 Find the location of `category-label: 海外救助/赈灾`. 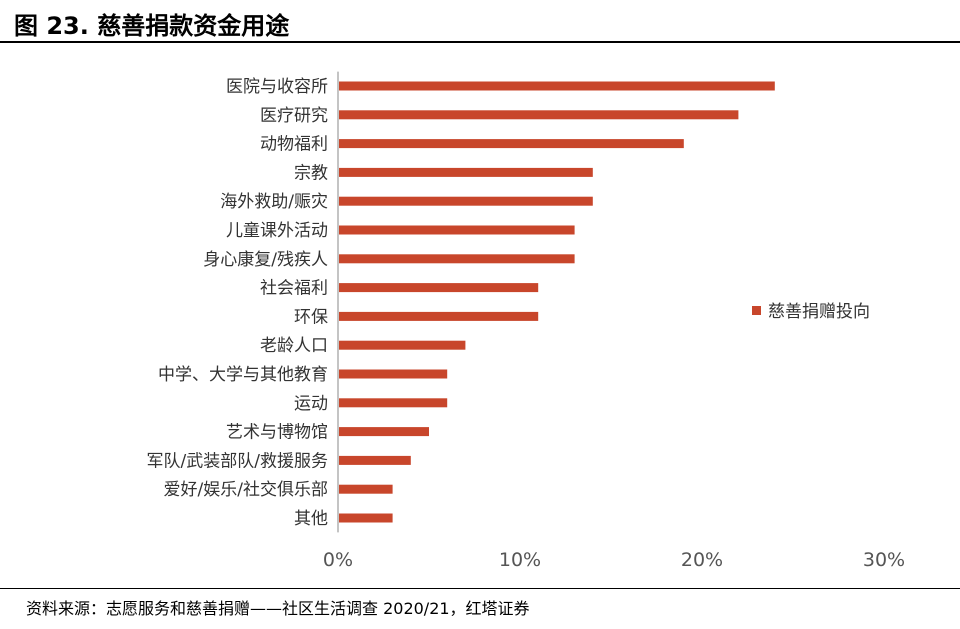

category-label: 海外救助/赈灾 is located at coordinates (274, 202).